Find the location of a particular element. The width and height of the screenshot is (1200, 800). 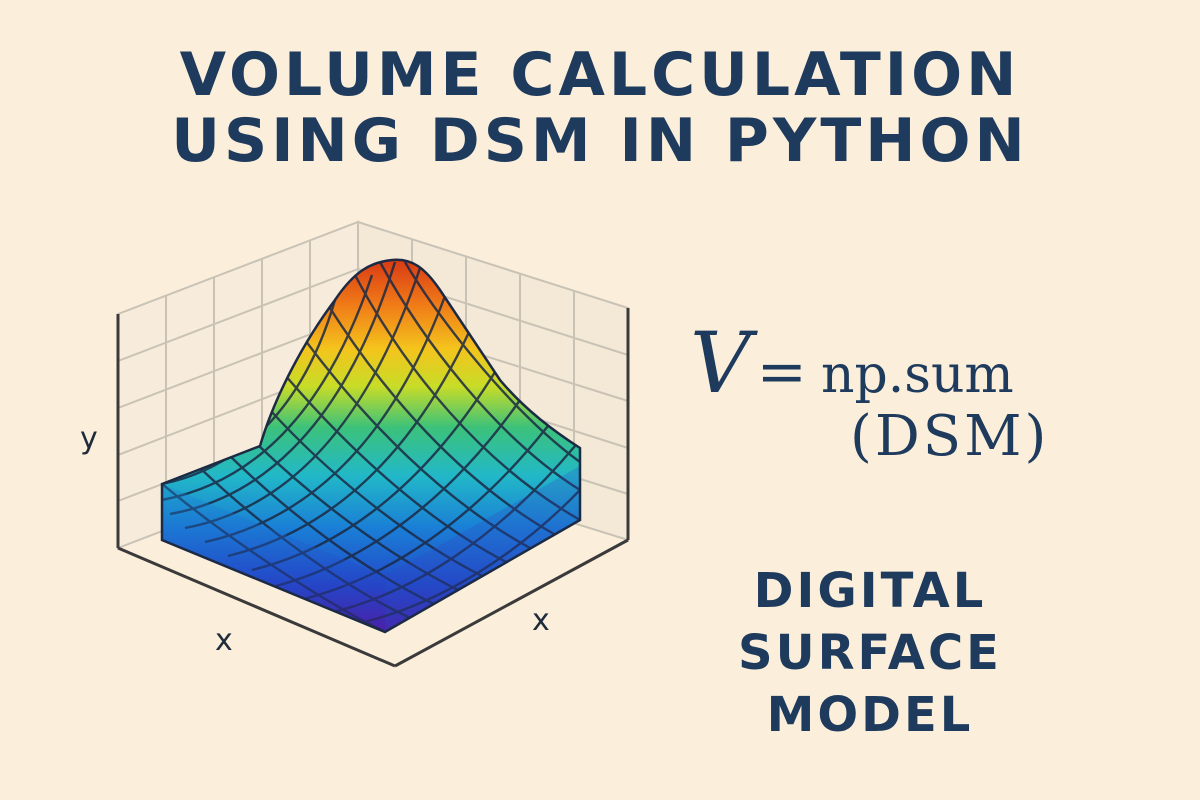

x-axis-label-right: x is located at coordinates (541, 620).